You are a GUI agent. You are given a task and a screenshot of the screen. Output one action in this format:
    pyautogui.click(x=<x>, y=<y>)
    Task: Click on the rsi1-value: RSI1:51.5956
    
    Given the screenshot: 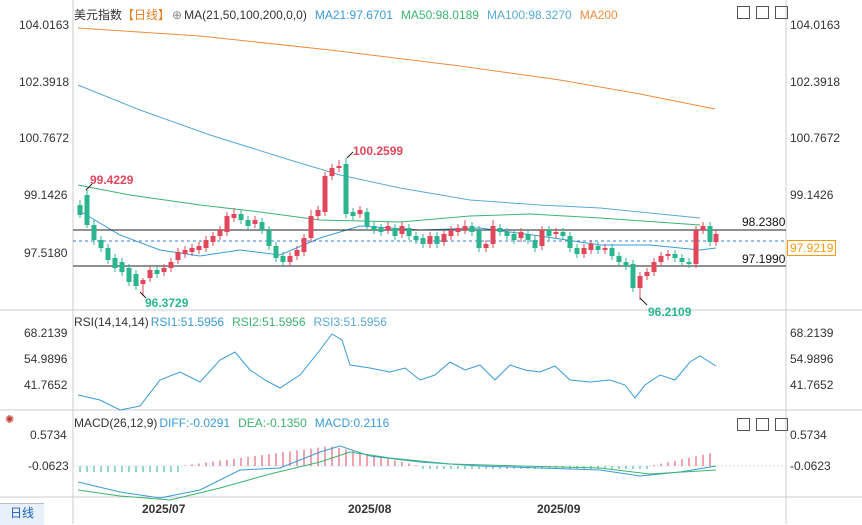 What is the action you would take?
    pyautogui.click(x=187, y=322)
    